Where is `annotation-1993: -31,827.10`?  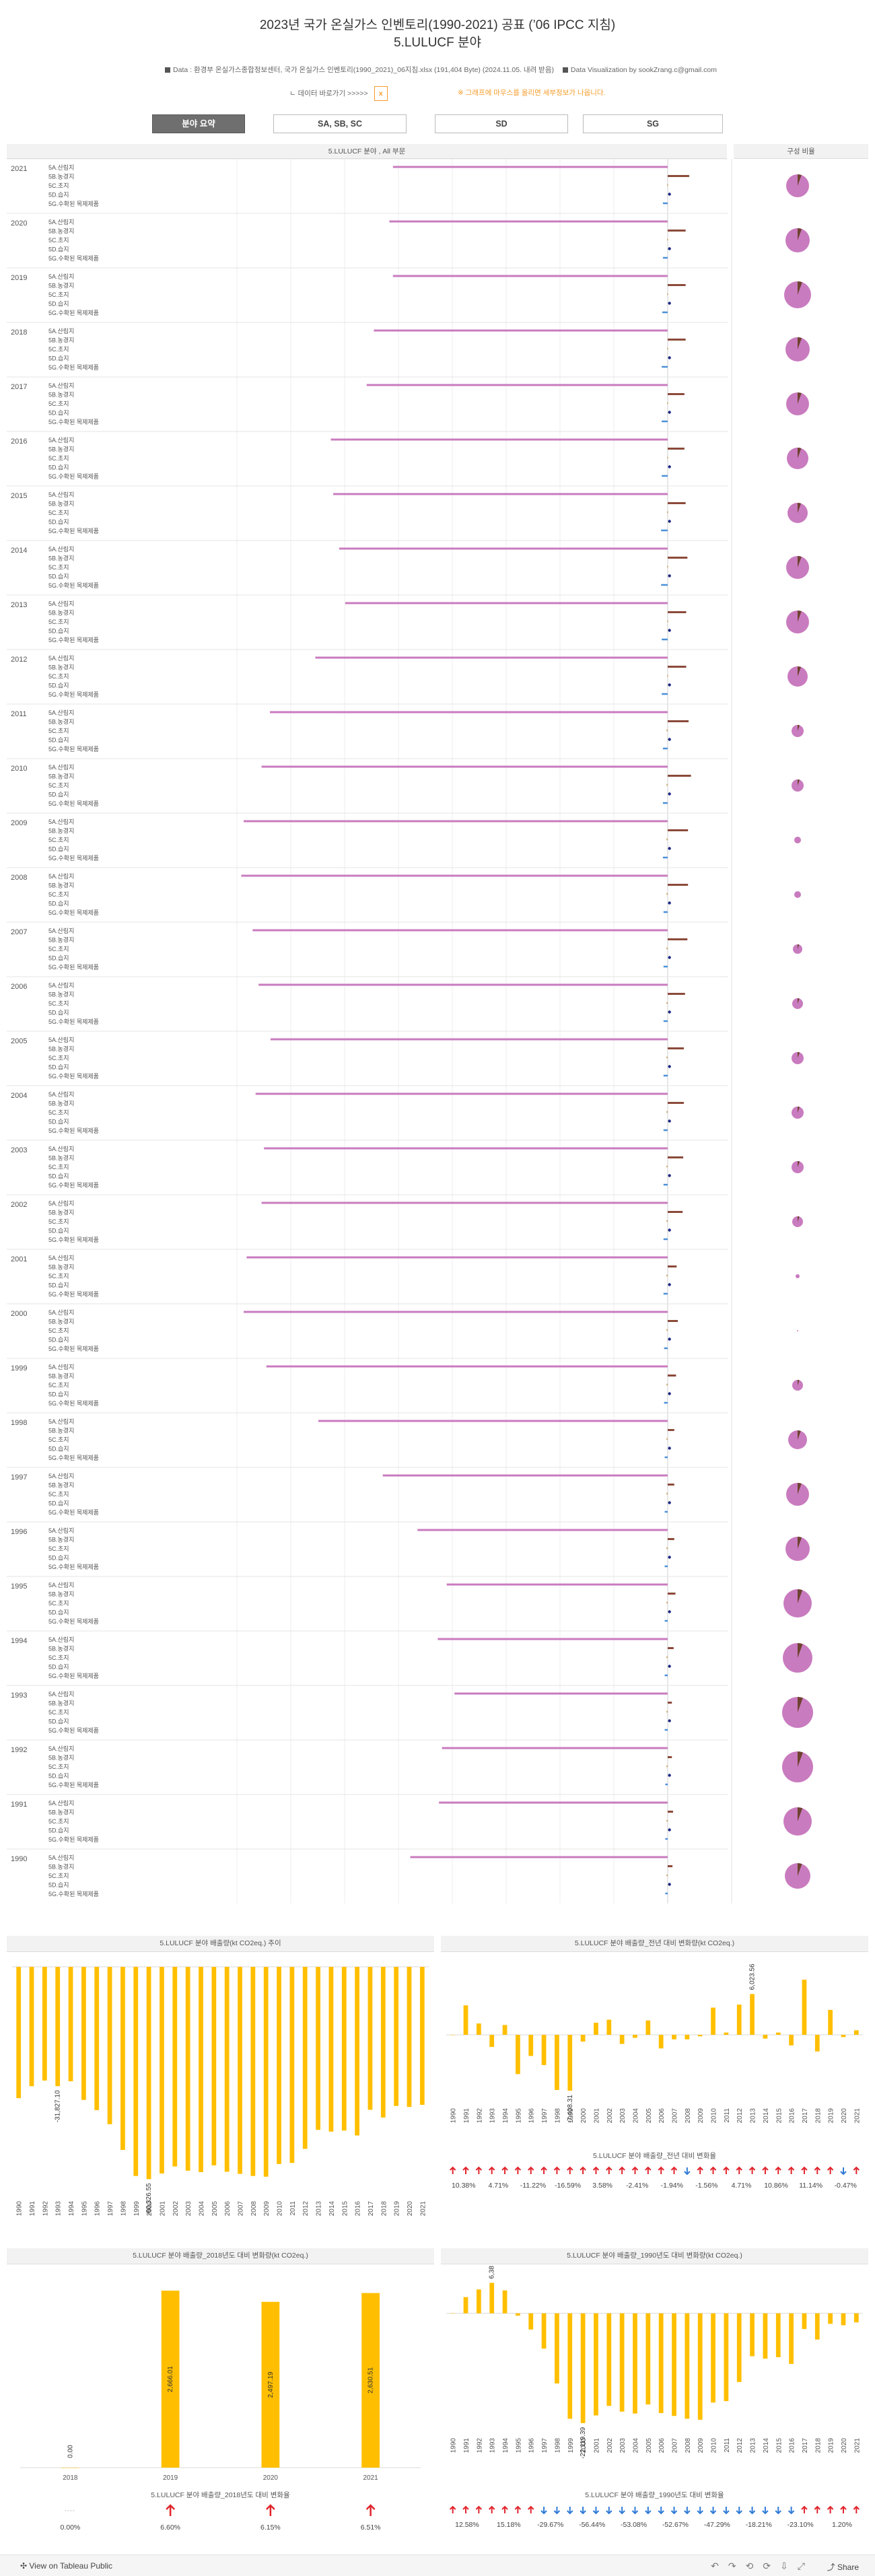 annotation-1993: -31,827.10 is located at coordinates (58, 2106).